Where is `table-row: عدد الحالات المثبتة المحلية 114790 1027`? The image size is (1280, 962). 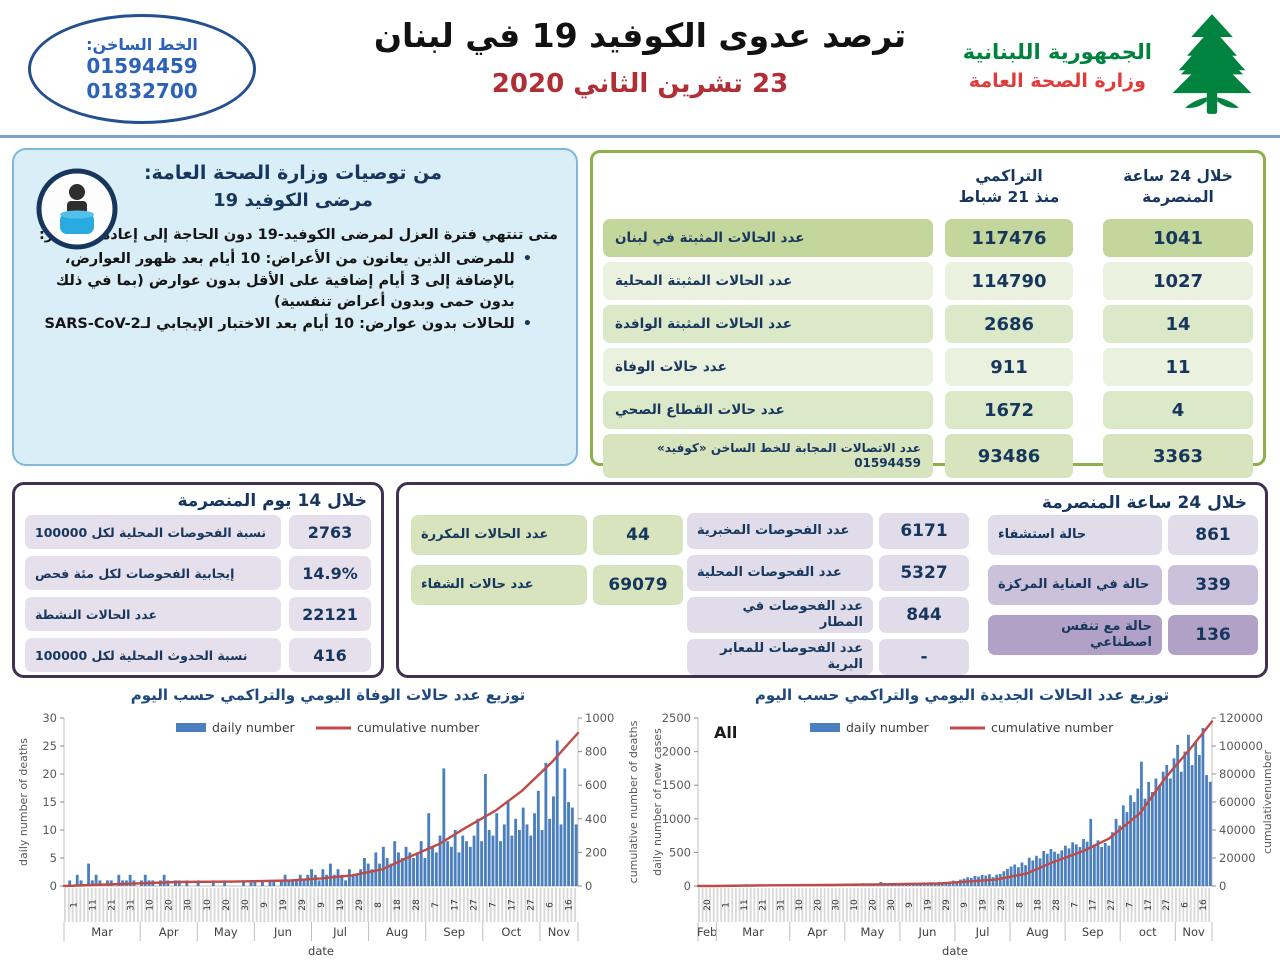 table-row: عدد الحالات المثبتة المحلية 114790 1027 is located at coordinates (928, 281).